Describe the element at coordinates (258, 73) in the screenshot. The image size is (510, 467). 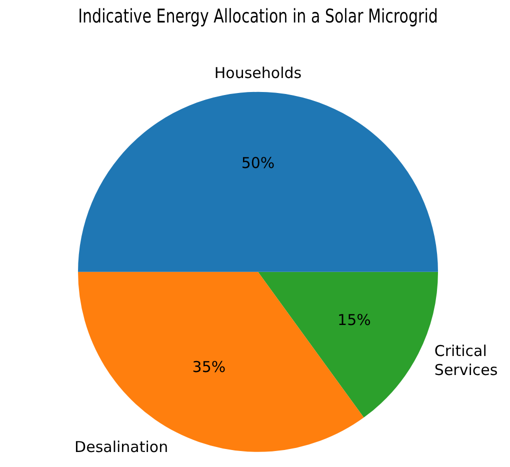
I see `slice-label: Households` at that location.